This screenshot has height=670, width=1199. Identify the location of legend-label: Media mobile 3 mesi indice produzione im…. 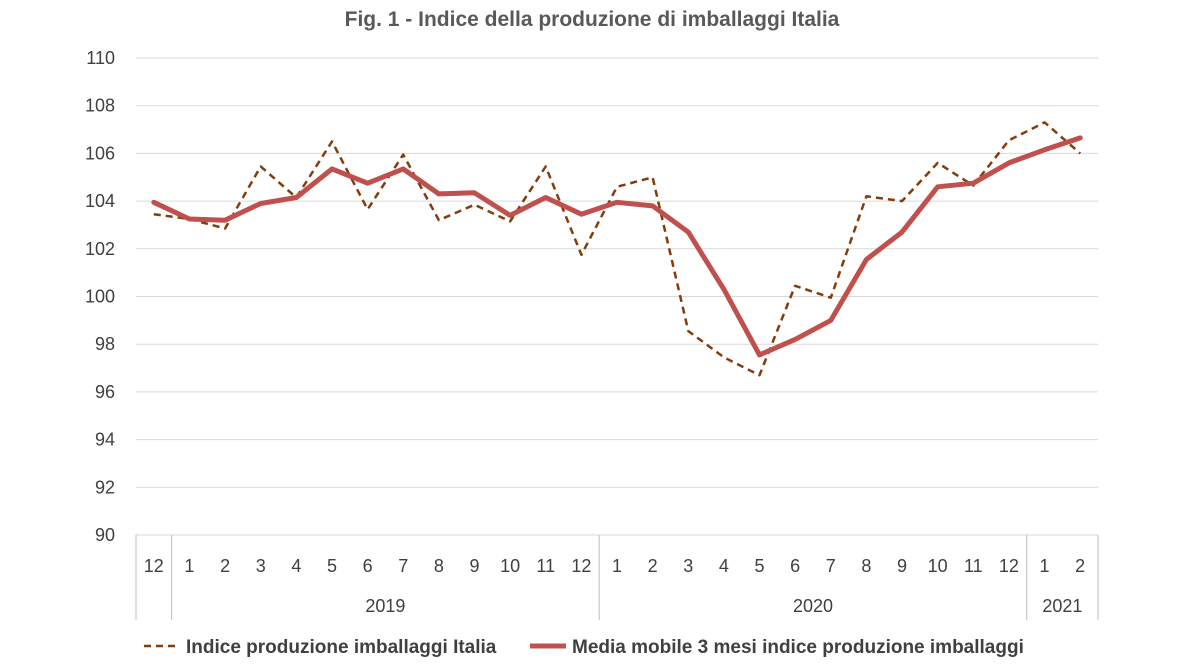
(798, 647).